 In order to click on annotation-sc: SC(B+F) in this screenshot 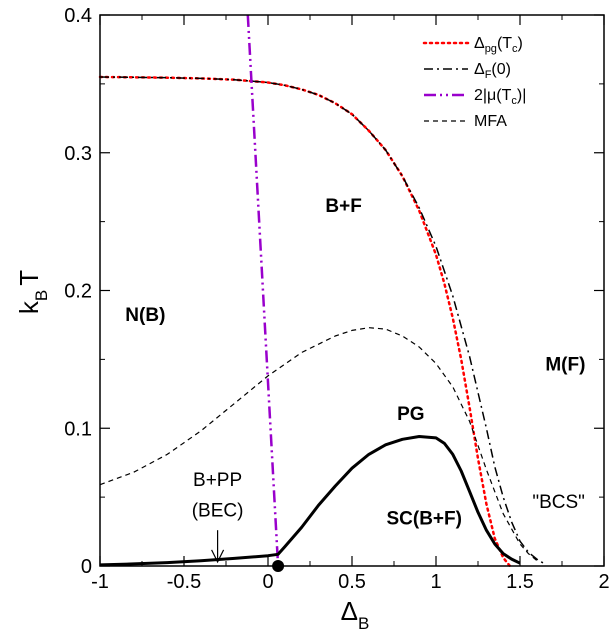, I will do `click(423, 519)`.